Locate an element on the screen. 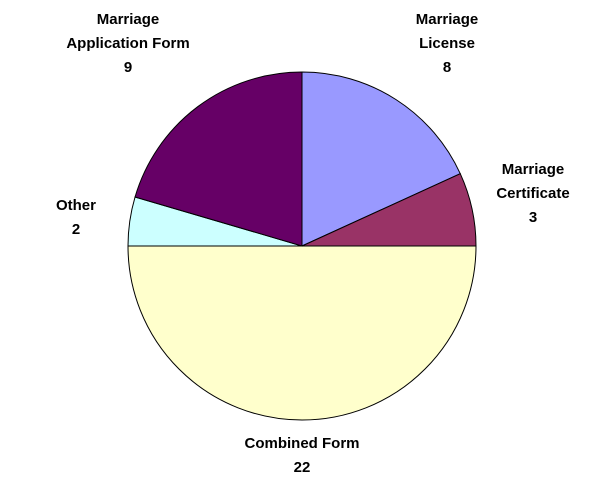 The image size is (590, 477). slice-label: Marriage Application Form 9 is located at coordinates (128, 44).